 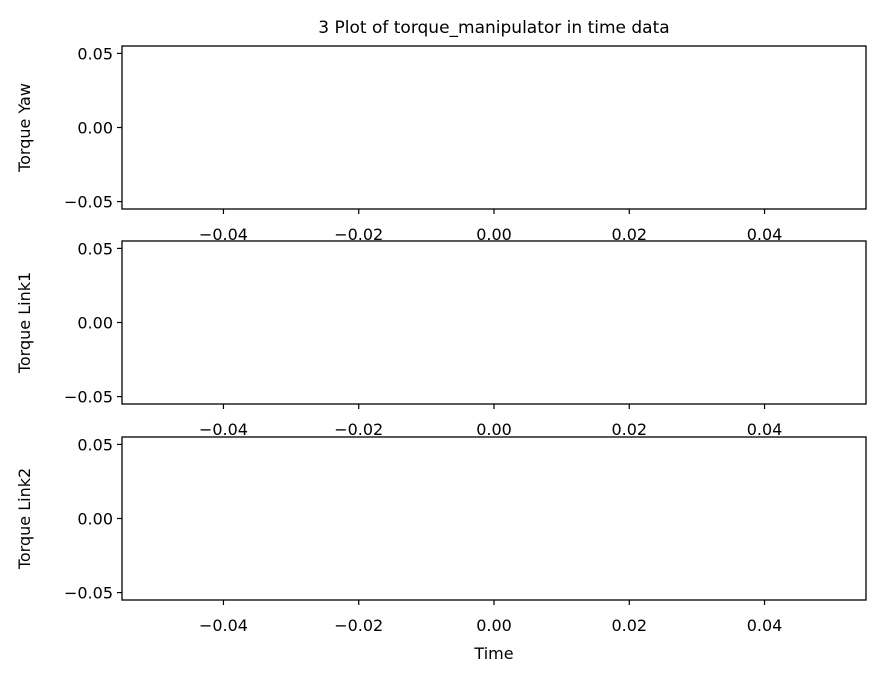 I want to click on y-axis-label: Torque Link2, so click(x=24, y=519).